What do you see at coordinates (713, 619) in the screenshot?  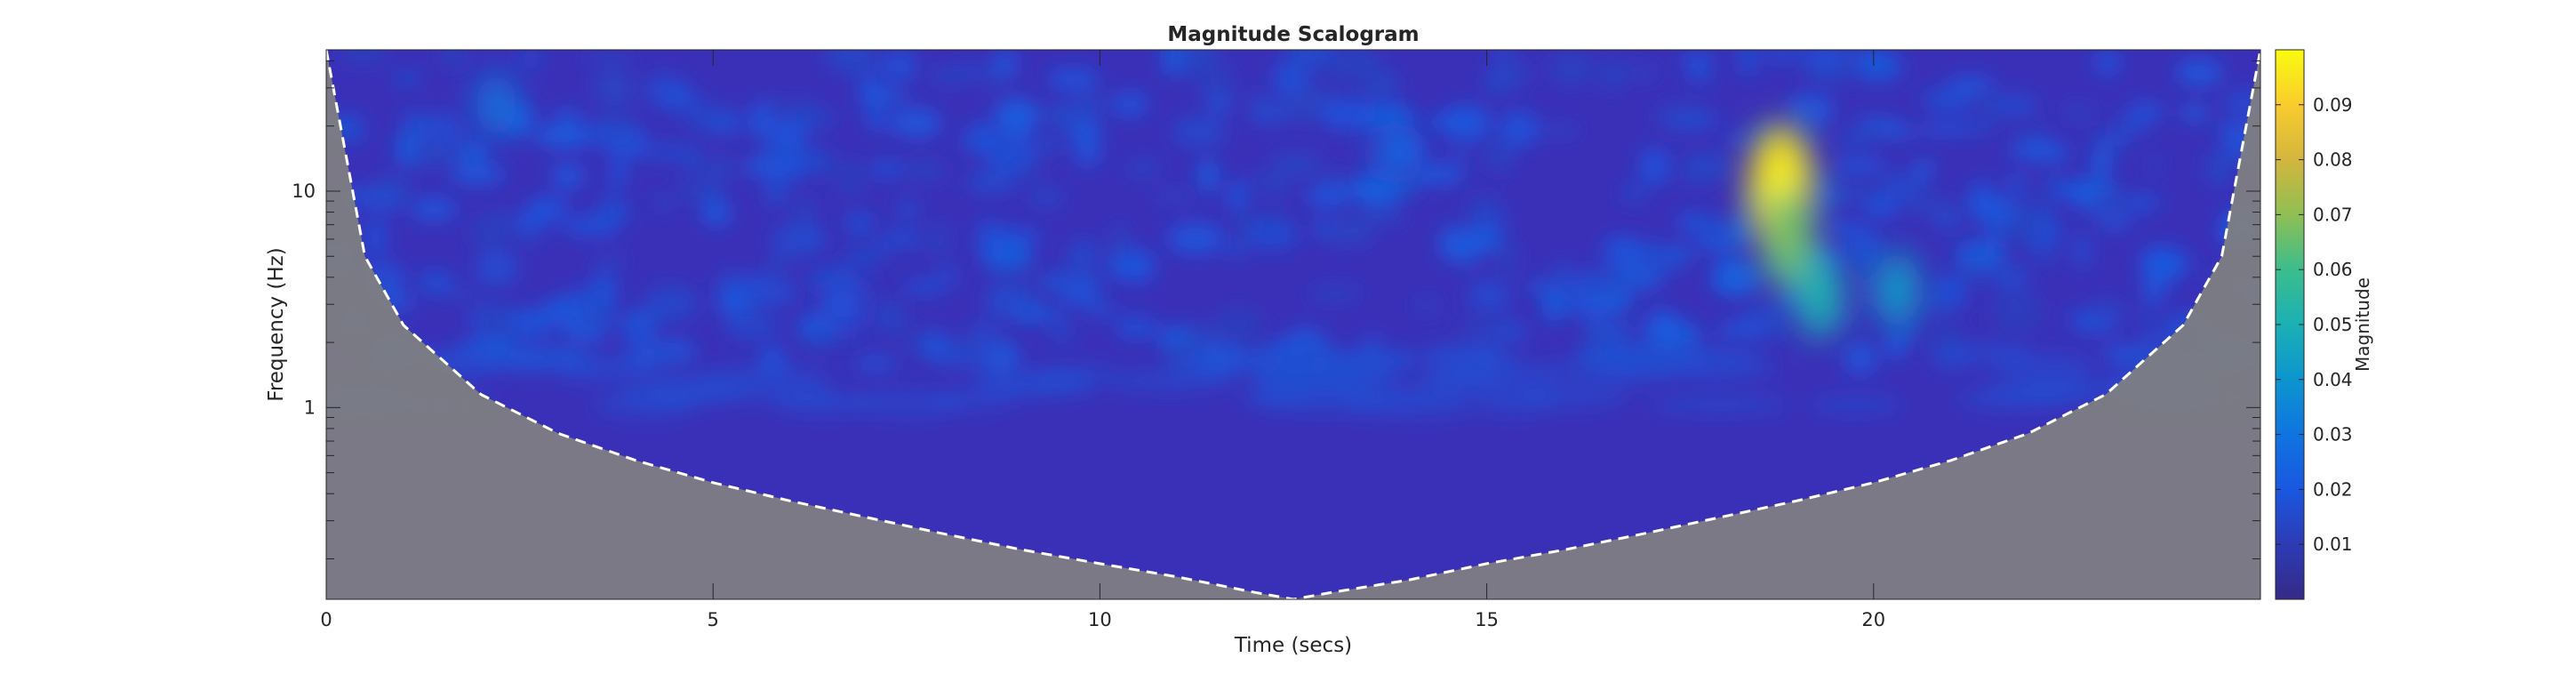 I see `x-tick-label: 5` at bounding box center [713, 619].